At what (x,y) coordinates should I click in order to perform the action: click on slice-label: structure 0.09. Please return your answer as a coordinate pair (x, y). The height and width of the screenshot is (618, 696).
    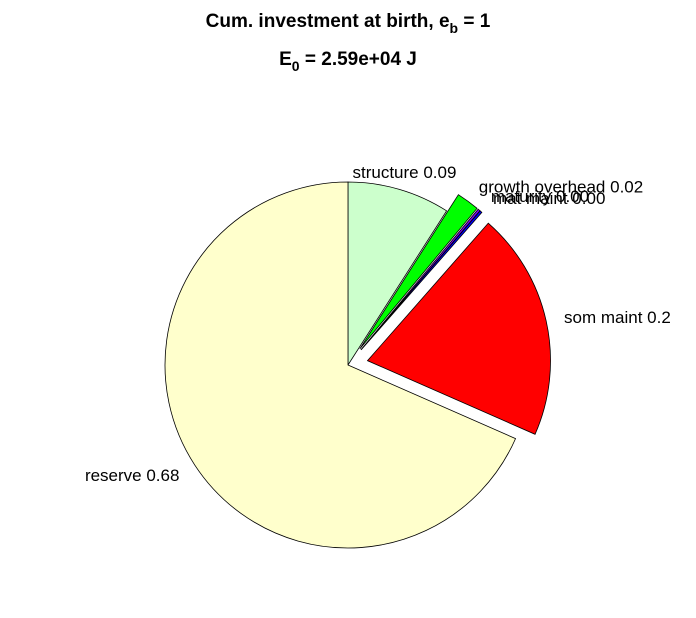
    Looking at the image, I should click on (405, 172).